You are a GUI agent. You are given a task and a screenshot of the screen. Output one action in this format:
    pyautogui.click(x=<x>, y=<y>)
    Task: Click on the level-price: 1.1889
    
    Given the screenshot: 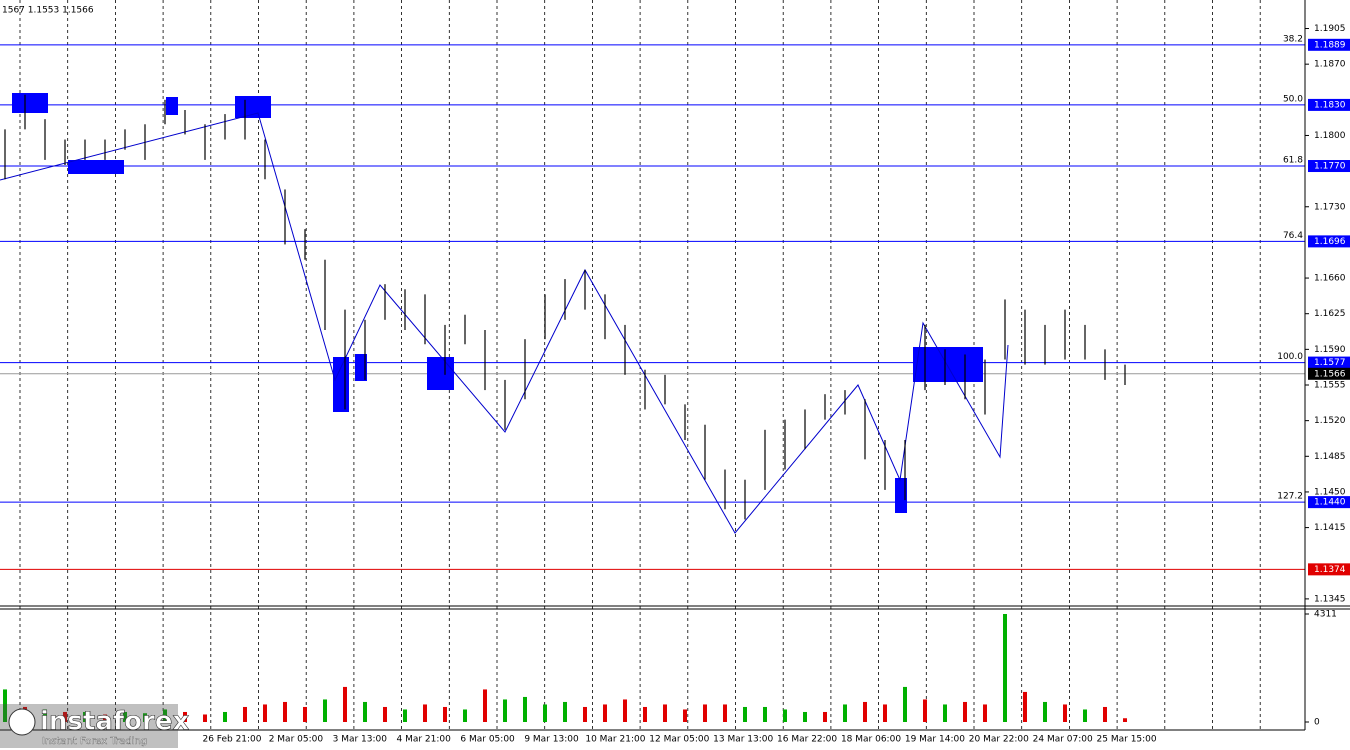 What is the action you would take?
    pyautogui.click(x=1330, y=45)
    